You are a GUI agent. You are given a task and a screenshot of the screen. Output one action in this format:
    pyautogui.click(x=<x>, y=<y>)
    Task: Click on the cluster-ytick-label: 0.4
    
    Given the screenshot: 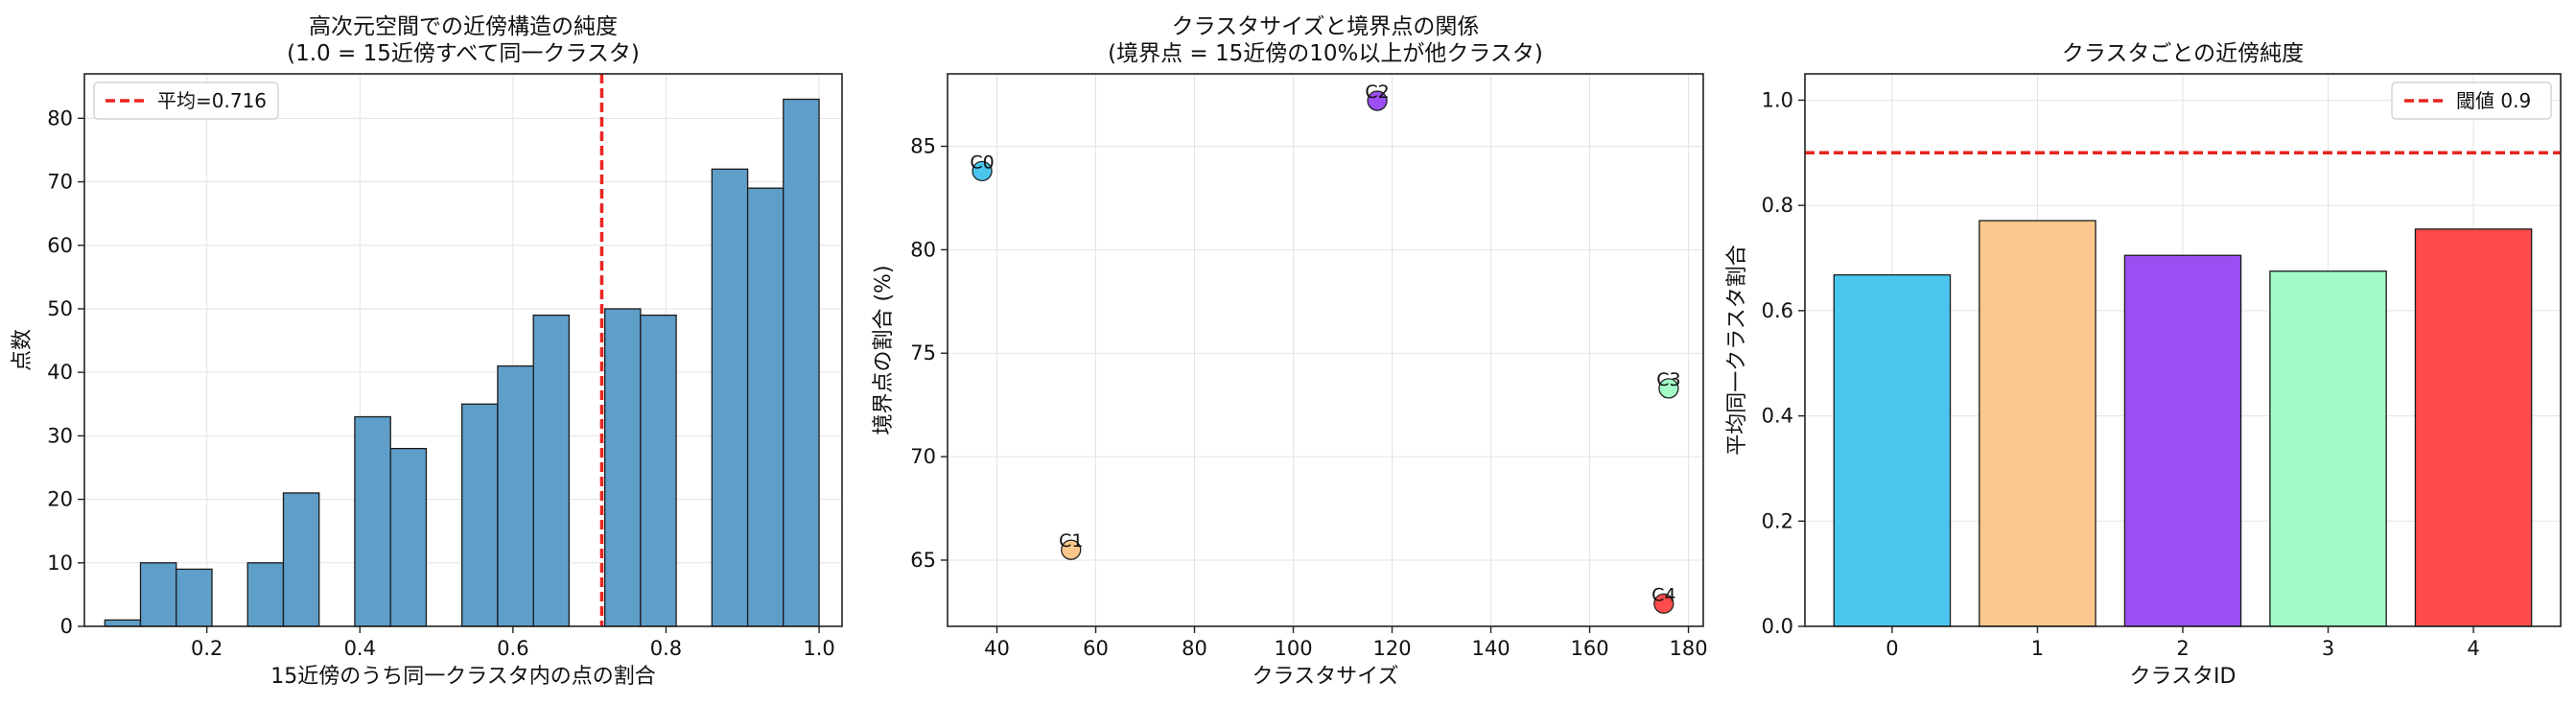 What is the action you would take?
    pyautogui.click(x=1777, y=416)
    